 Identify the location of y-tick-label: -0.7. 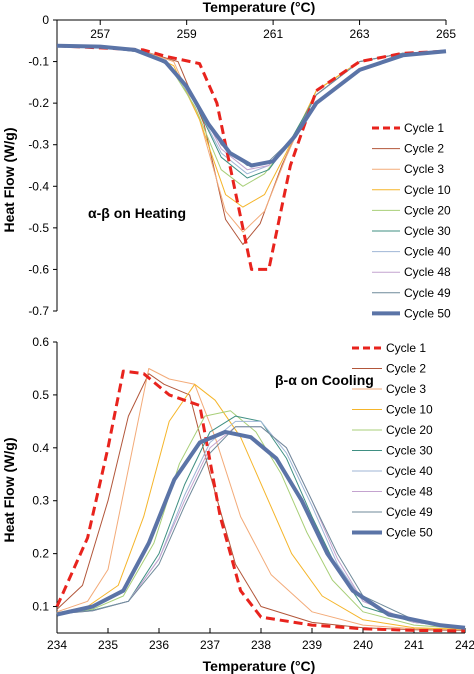
(38, 311).